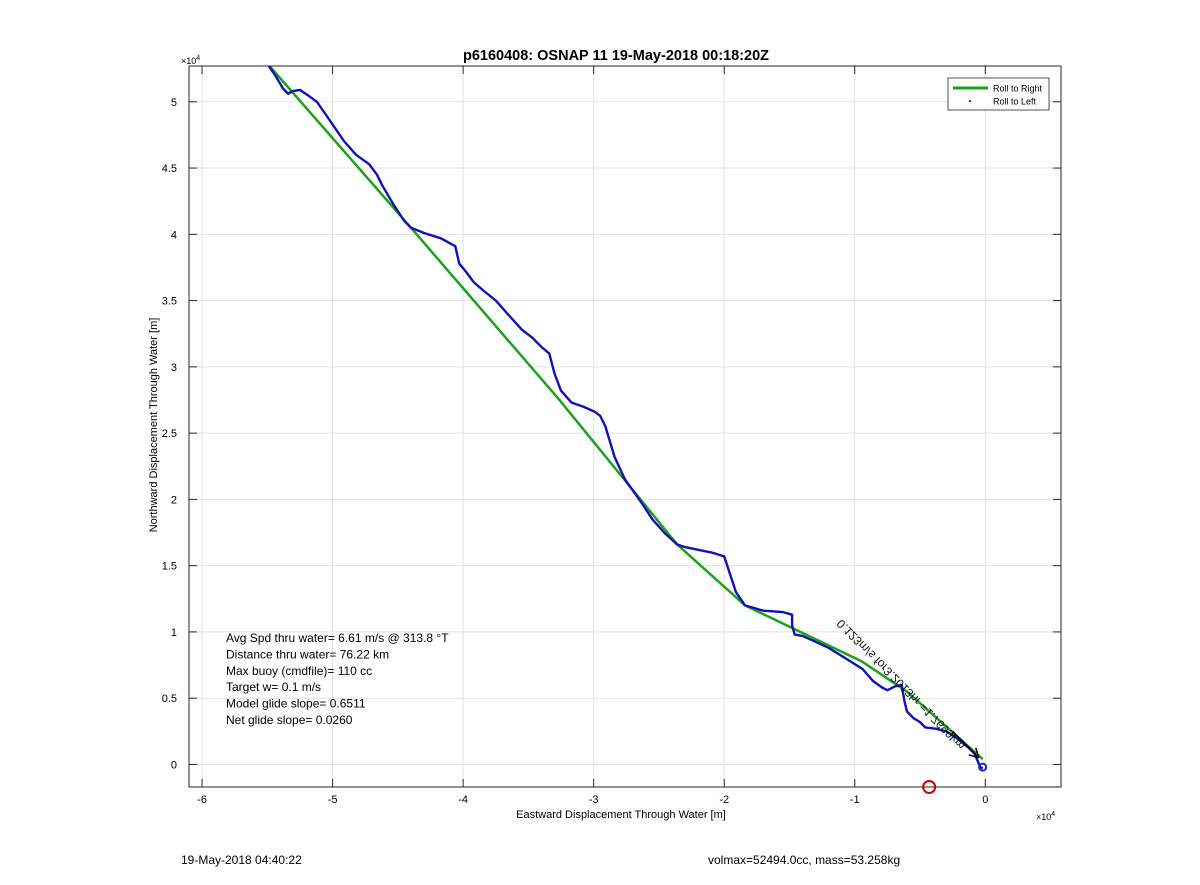 The width and height of the screenshot is (1200, 885). Describe the element at coordinates (307, 654) in the screenshot. I see `annotation-line: Distance thru water= 76.22 km` at that location.